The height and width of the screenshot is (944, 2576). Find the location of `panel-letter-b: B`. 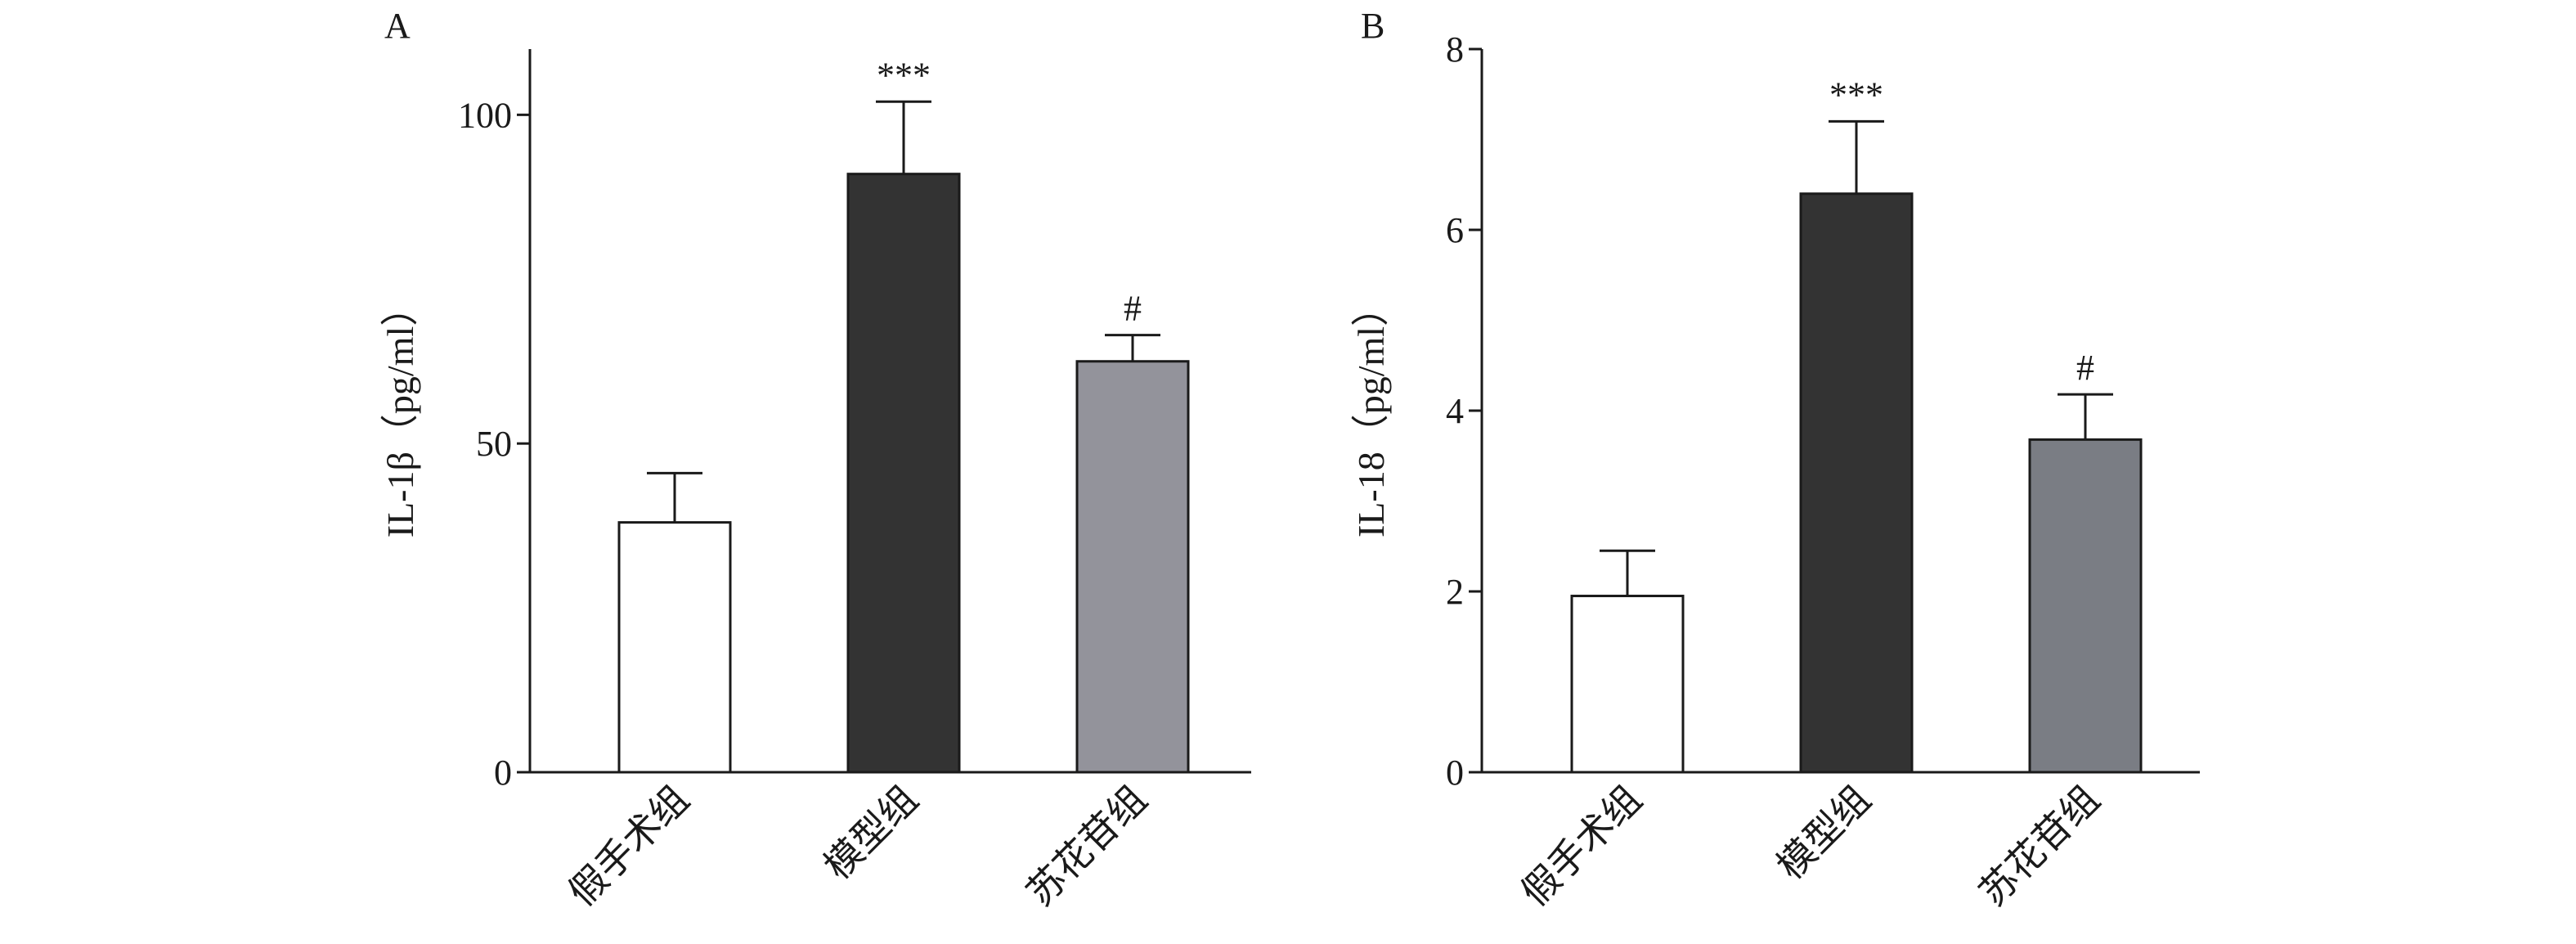

panel-letter-b: B is located at coordinates (1372, 26).